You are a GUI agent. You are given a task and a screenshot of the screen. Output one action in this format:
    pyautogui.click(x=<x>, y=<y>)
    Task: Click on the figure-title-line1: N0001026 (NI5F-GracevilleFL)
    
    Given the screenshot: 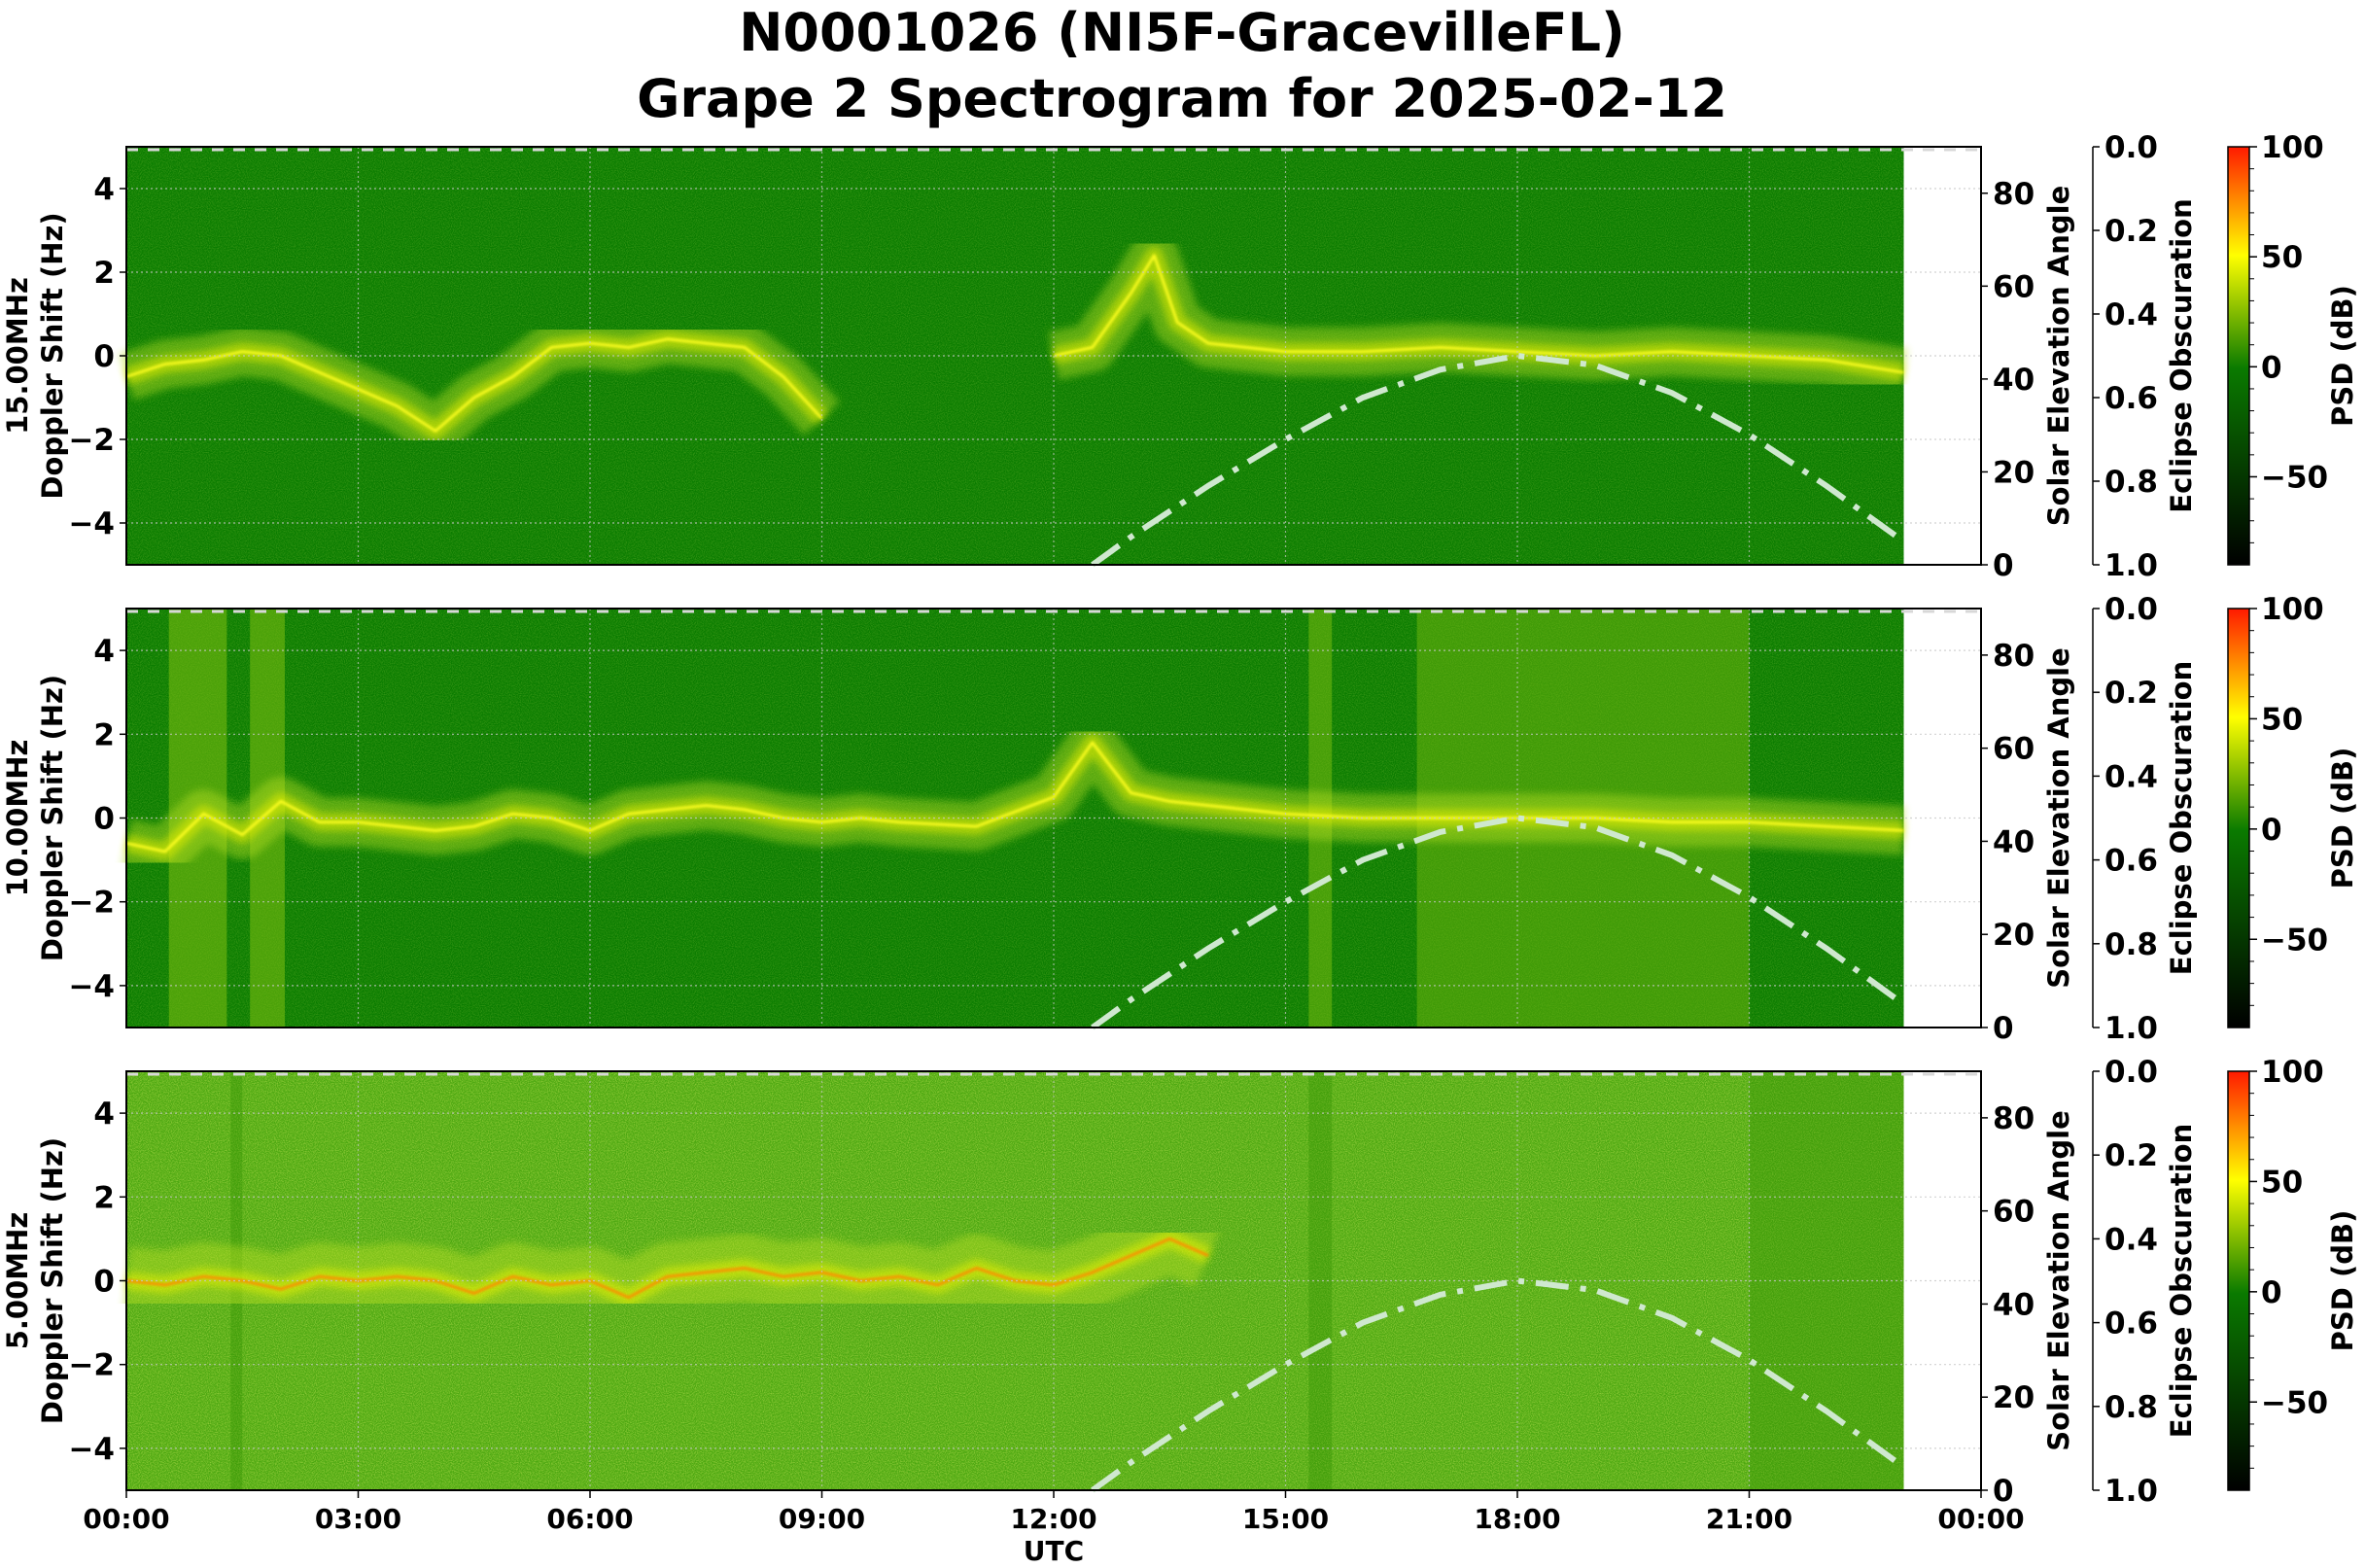 What is the action you would take?
    pyautogui.click(x=1182, y=32)
    